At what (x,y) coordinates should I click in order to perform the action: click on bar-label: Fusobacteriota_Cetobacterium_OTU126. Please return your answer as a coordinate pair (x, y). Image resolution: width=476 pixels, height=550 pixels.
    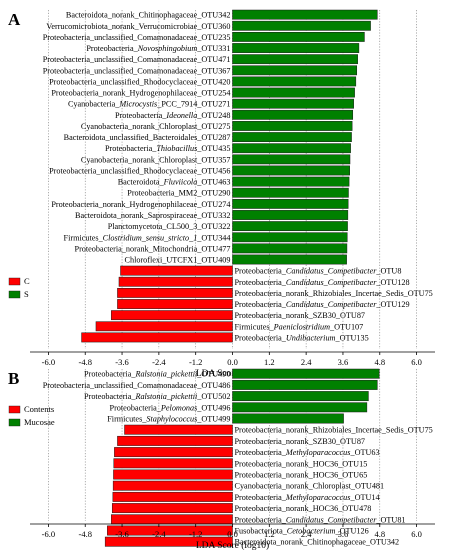
    Looking at the image, I should click on (302, 531).